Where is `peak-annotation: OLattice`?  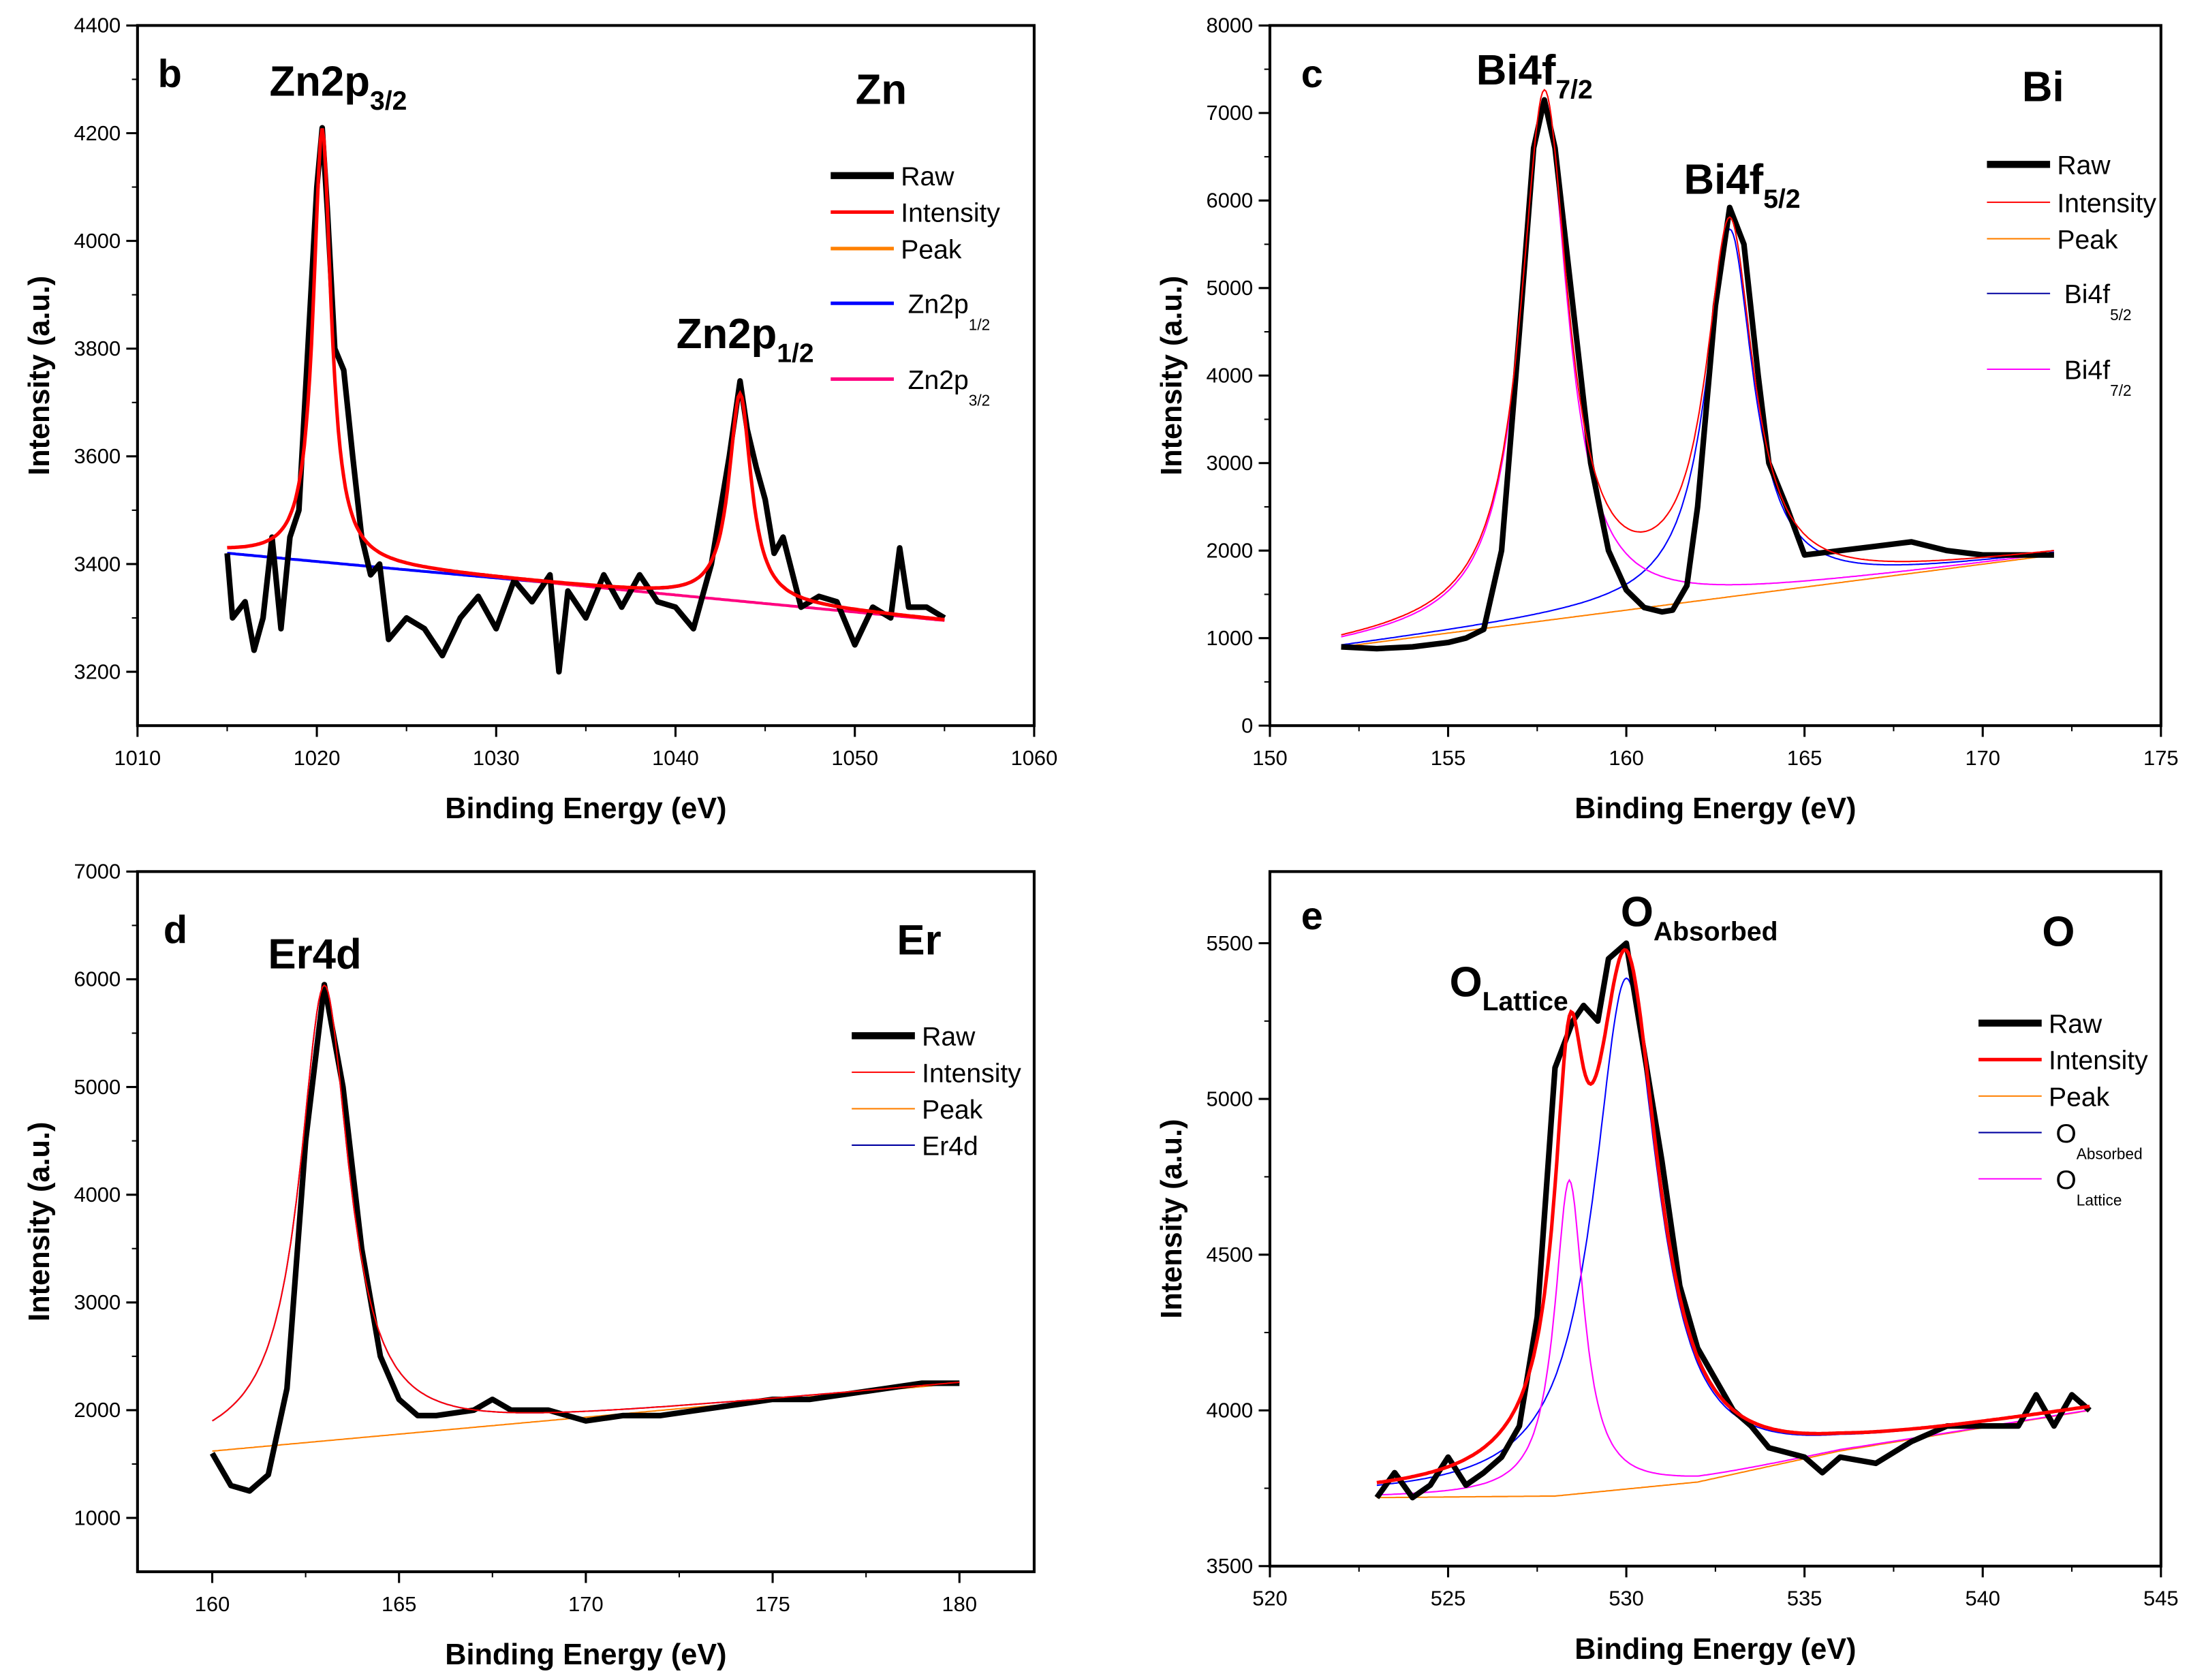
peak-annotation: OLattice is located at coordinates (1509, 988).